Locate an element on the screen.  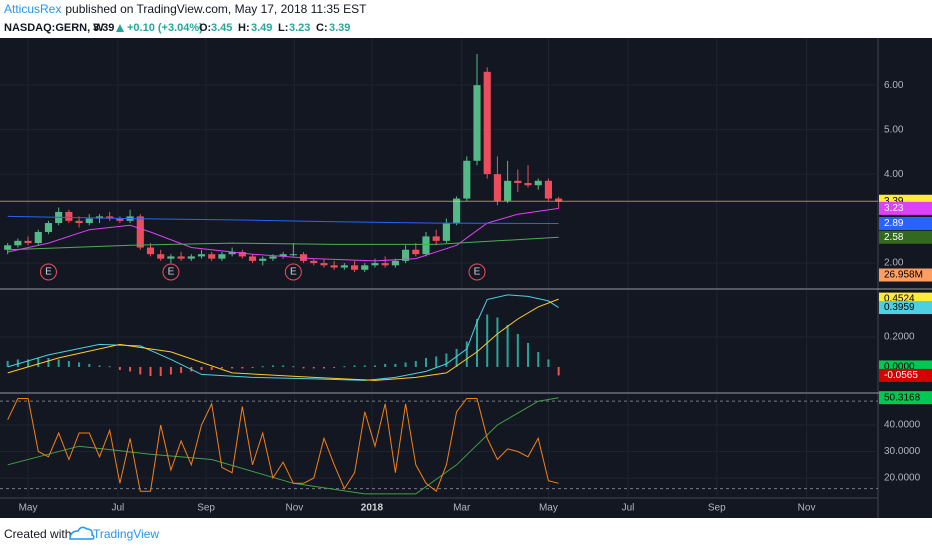
y-tick-label: 0.2000 is located at coordinates (899, 337).